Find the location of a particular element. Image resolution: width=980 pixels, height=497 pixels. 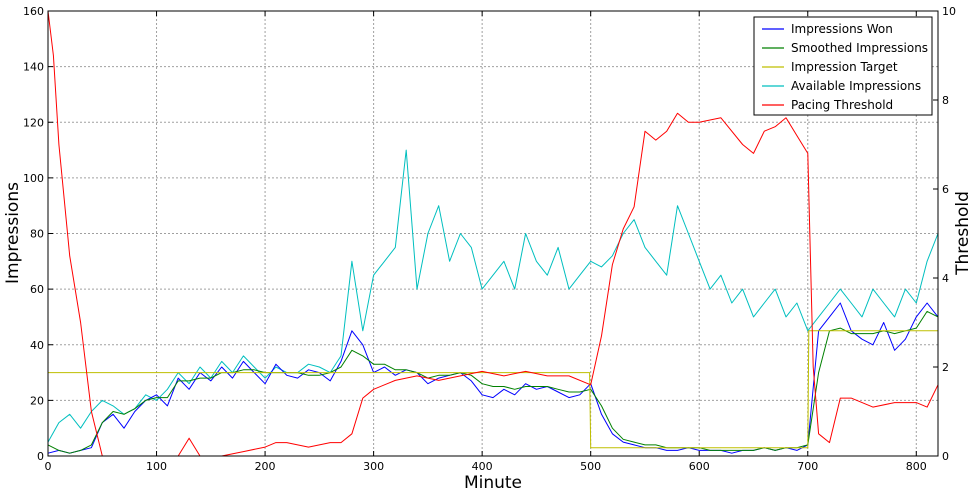

y2-tick-label: 2 is located at coordinates (945, 367).